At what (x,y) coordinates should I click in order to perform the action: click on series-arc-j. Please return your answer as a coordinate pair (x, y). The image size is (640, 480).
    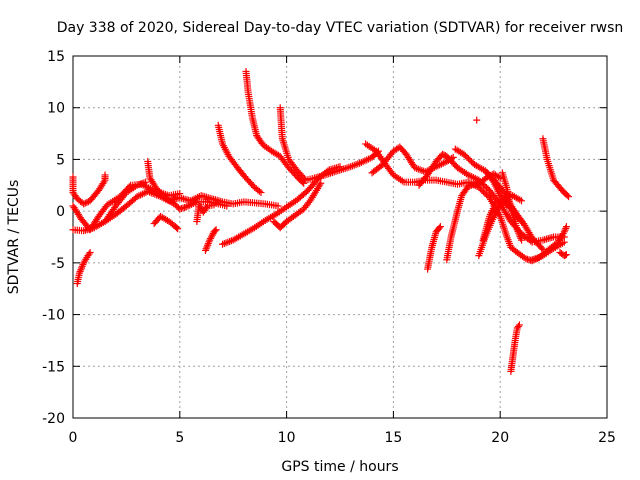
    Looking at the image, I should click on (239, 159).